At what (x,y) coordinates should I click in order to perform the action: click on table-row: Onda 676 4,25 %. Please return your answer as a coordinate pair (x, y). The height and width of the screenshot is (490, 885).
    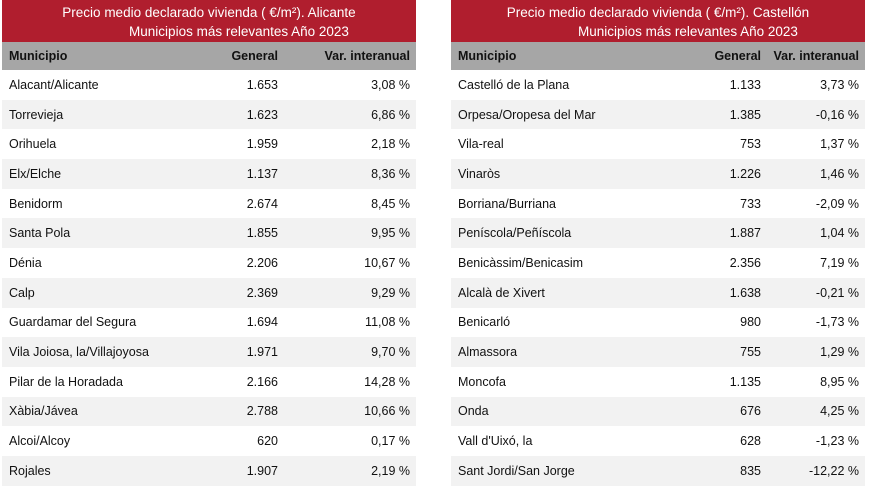
    Looking at the image, I should click on (658, 411).